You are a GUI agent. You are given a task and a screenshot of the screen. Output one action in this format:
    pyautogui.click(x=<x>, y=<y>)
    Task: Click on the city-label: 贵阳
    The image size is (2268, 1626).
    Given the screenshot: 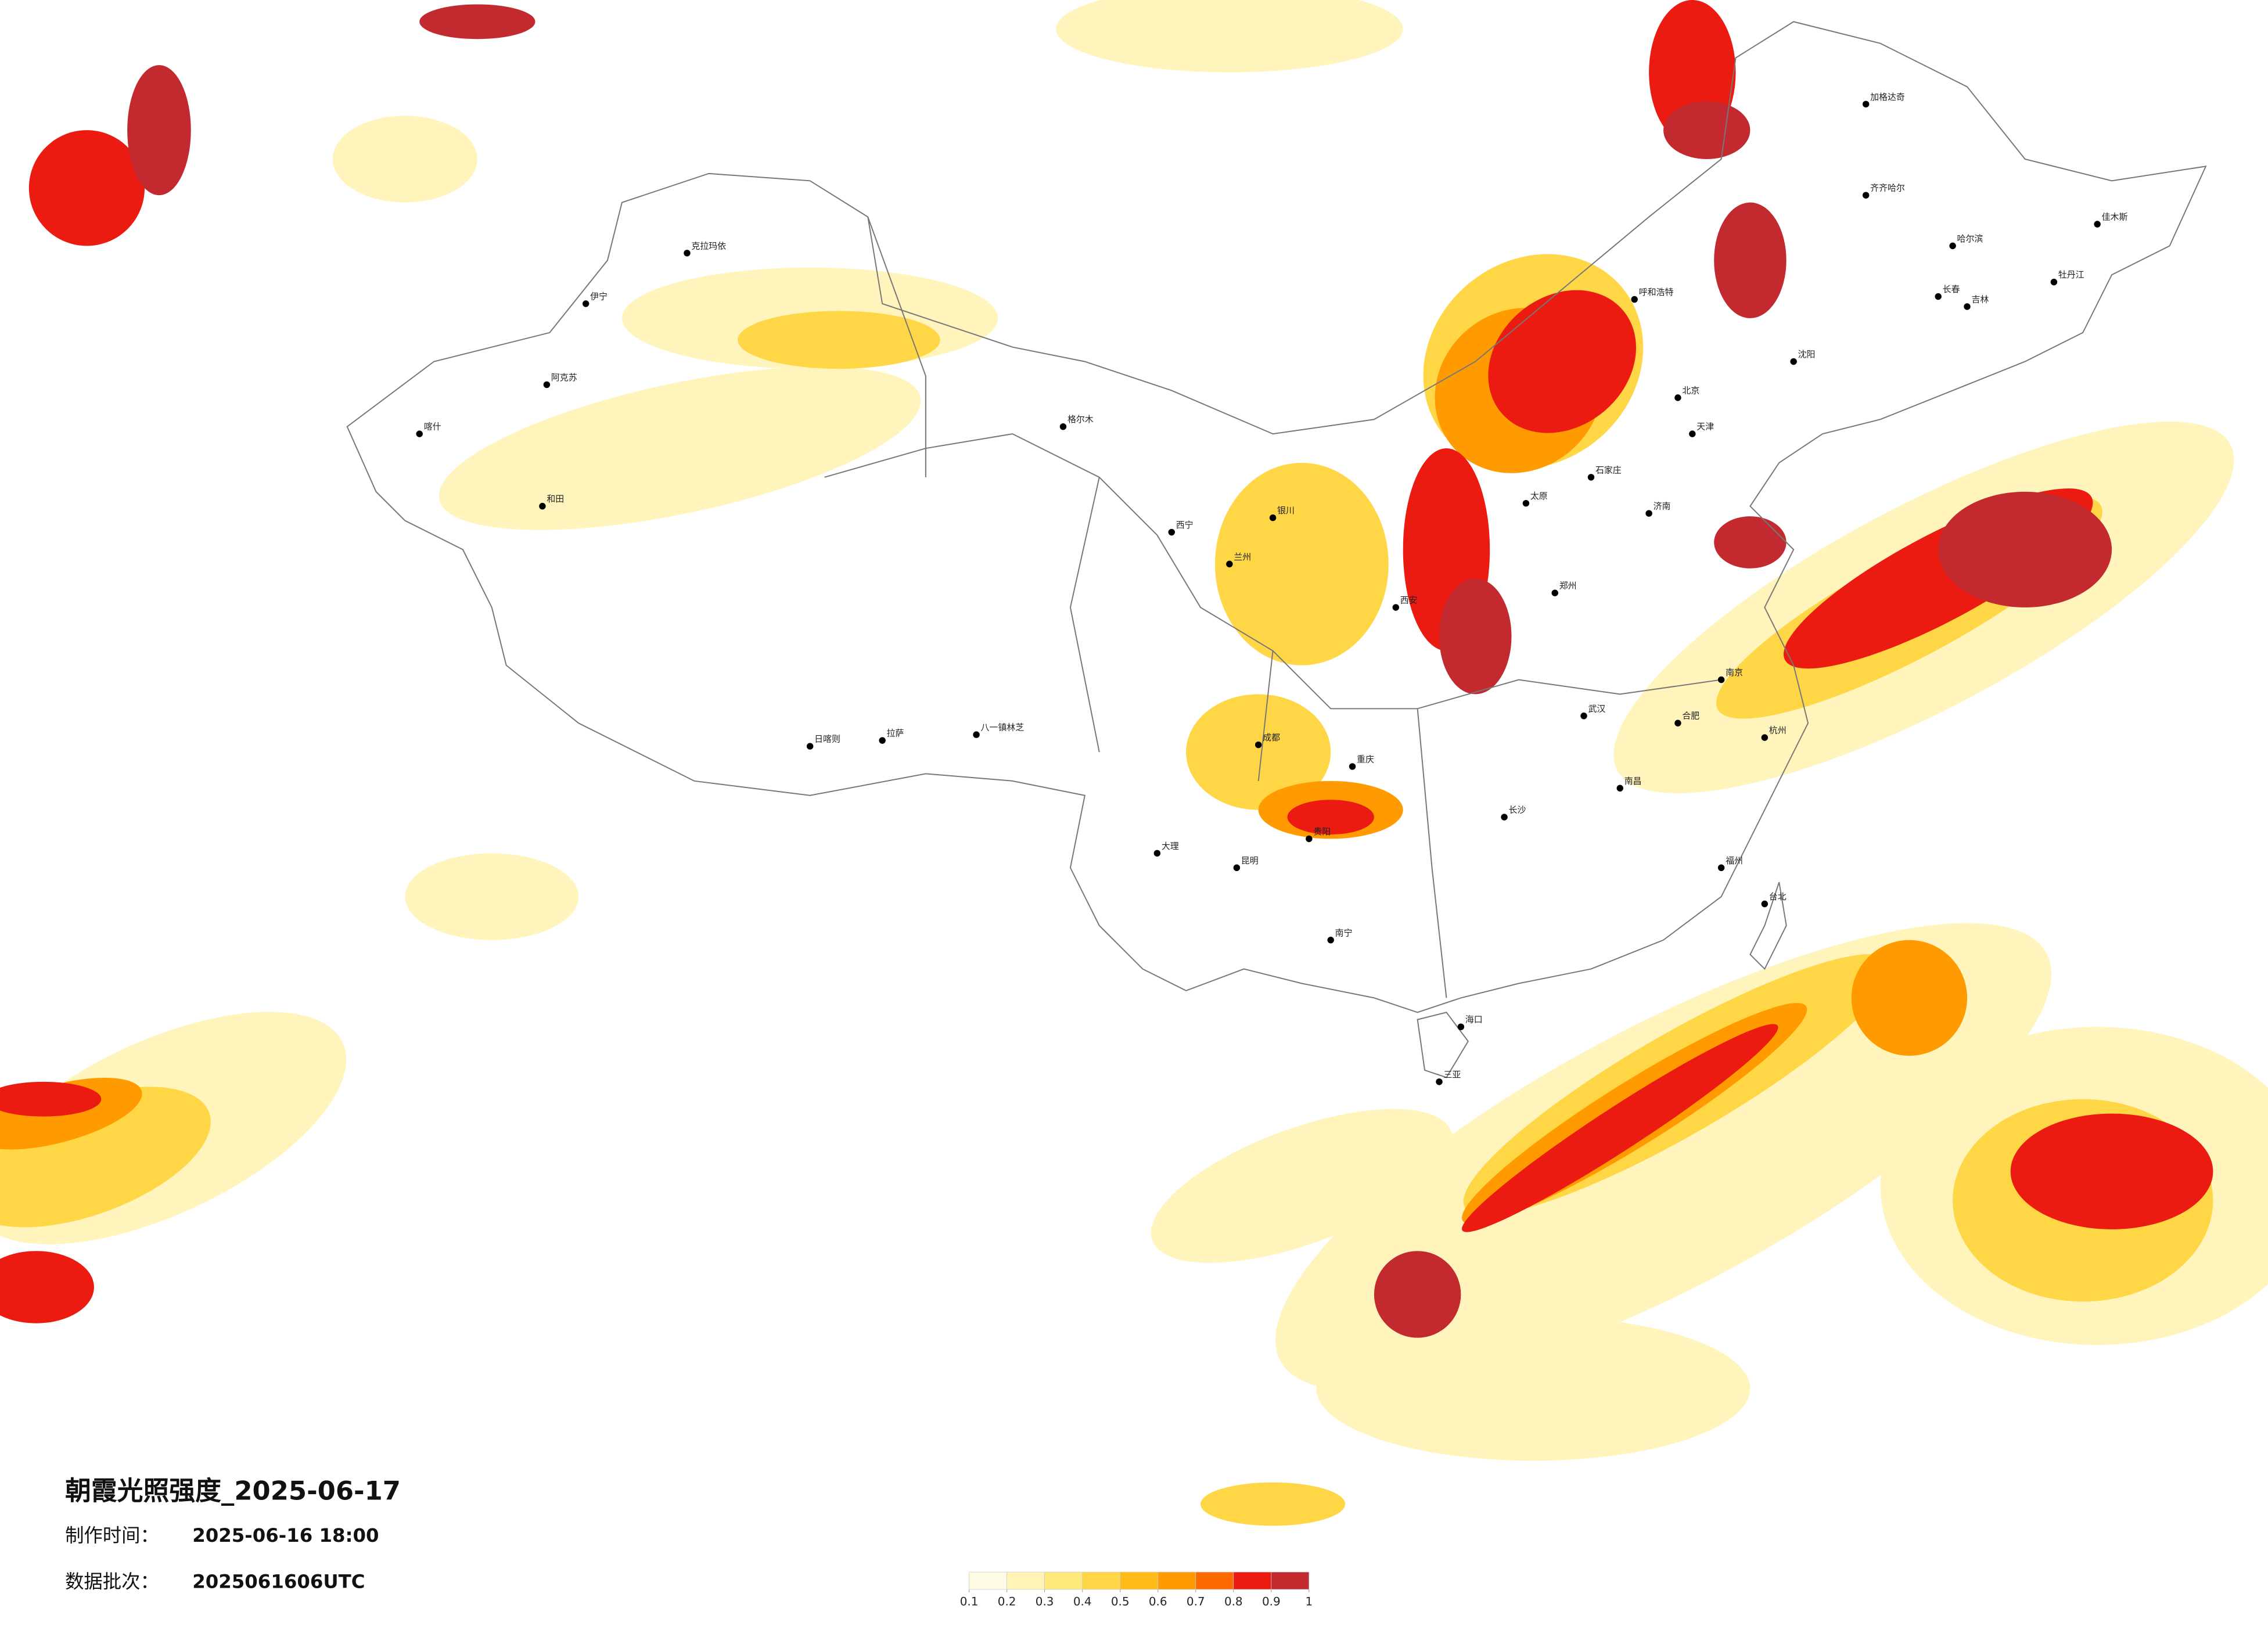 What is the action you would take?
    pyautogui.click(x=1322, y=831)
    